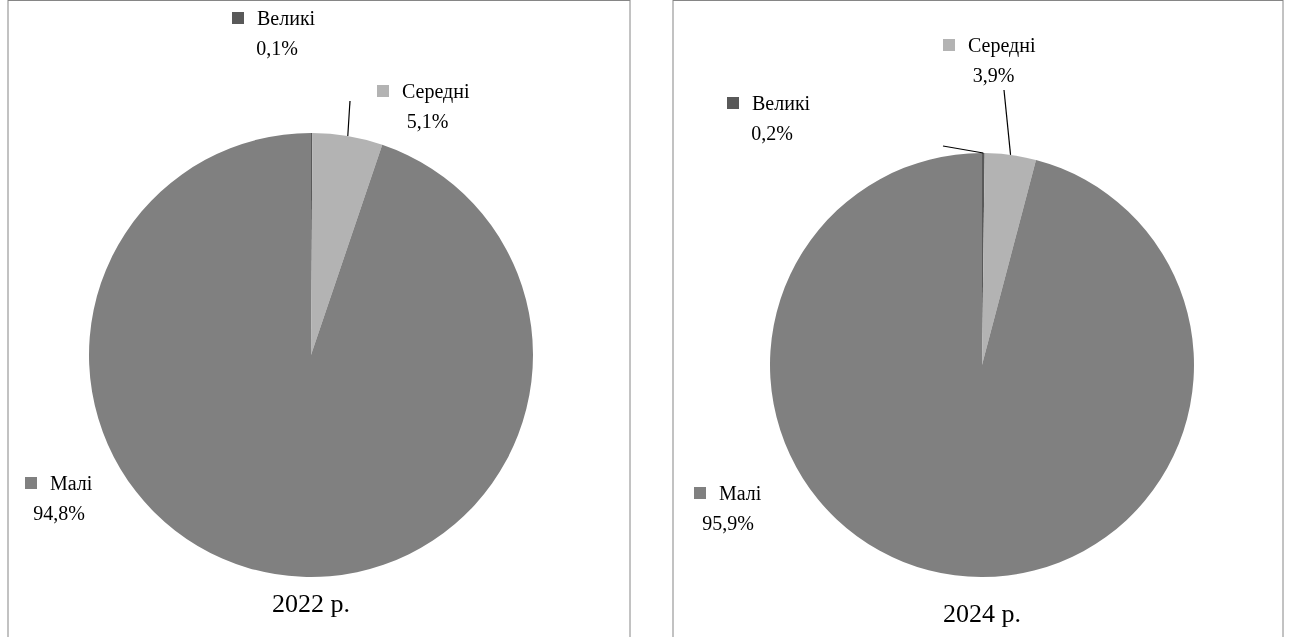 The height and width of the screenshot is (637, 1290). What do you see at coordinates (728, 523) in the screenshot?
I see `data-label: 95,9%` at bounding box center [728, 523].